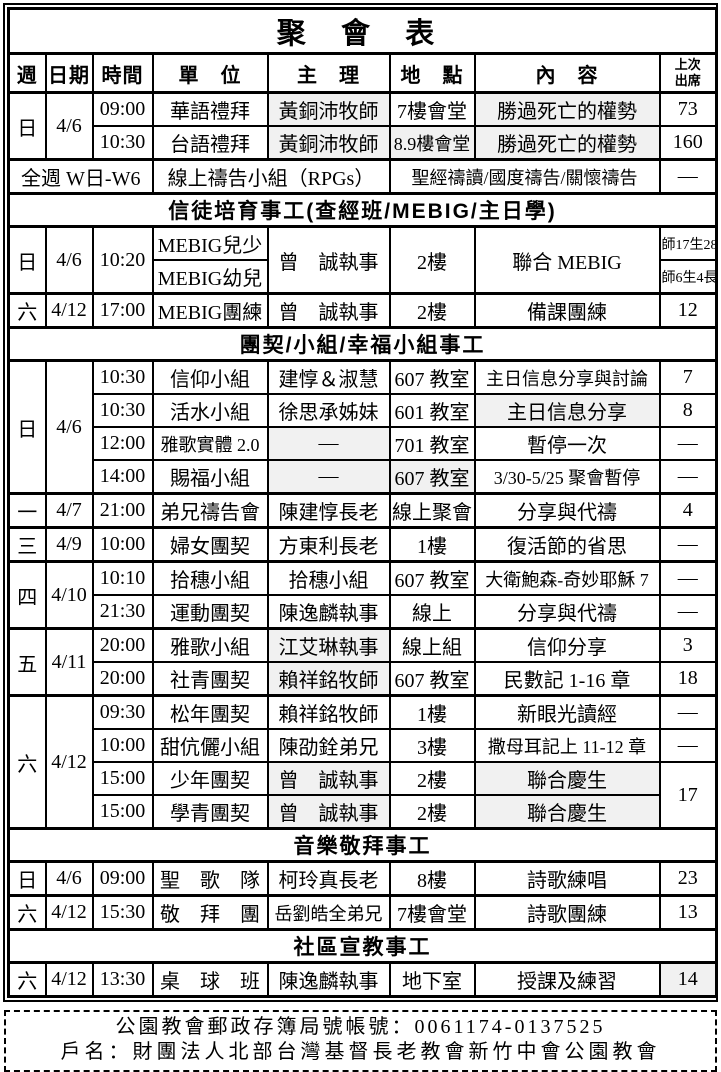  I want to click on table-cell: 方東利長老, so click(328, 544).